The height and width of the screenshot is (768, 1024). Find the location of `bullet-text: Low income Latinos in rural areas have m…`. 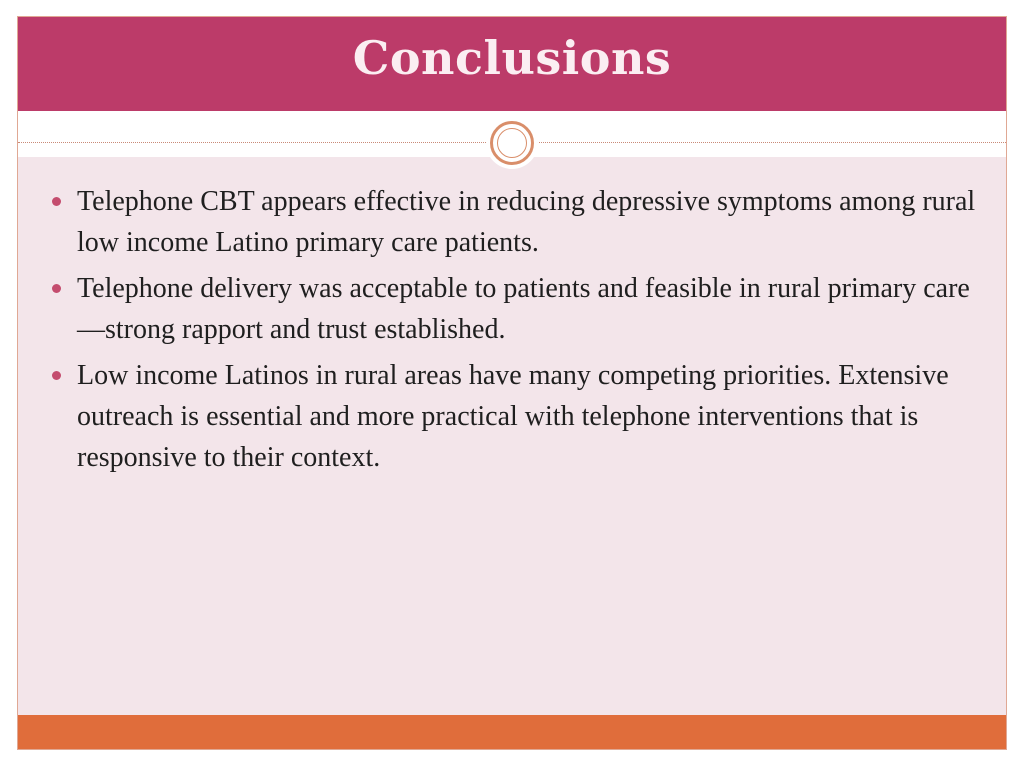

bullet-text: Low income Latinos in rural areas have m… is located at coordinates (513, 416).